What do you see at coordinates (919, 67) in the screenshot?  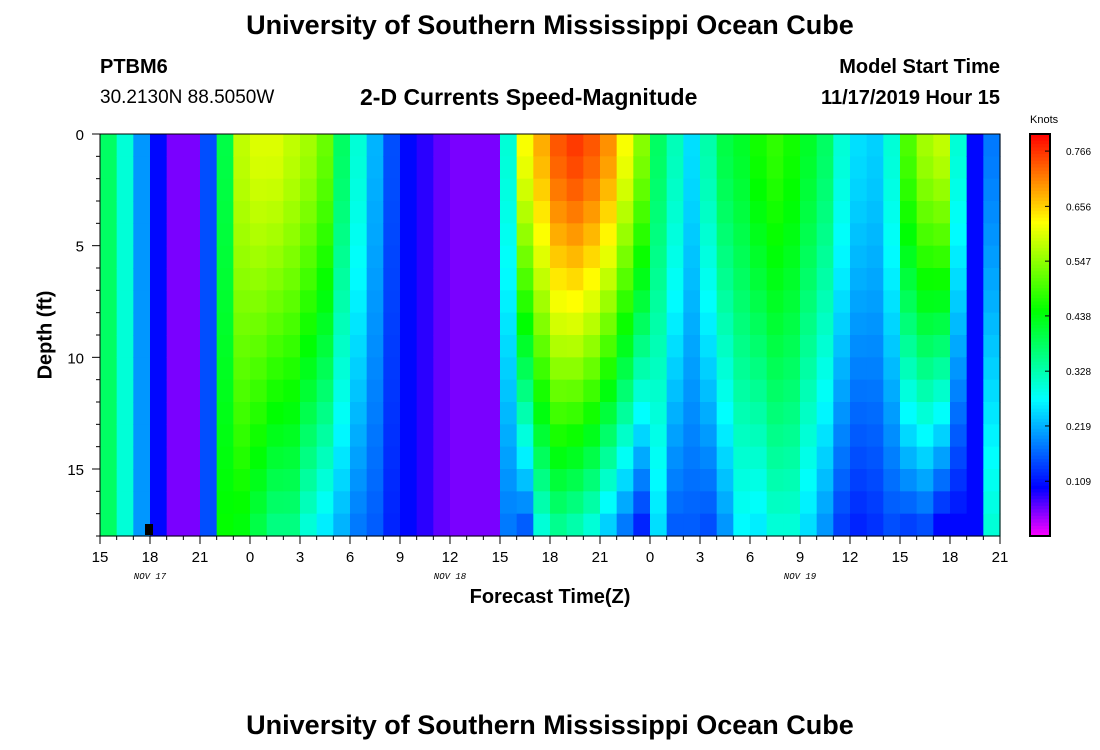 I see `model-start-label: Model Start Time` at bounding box center [919, 67].